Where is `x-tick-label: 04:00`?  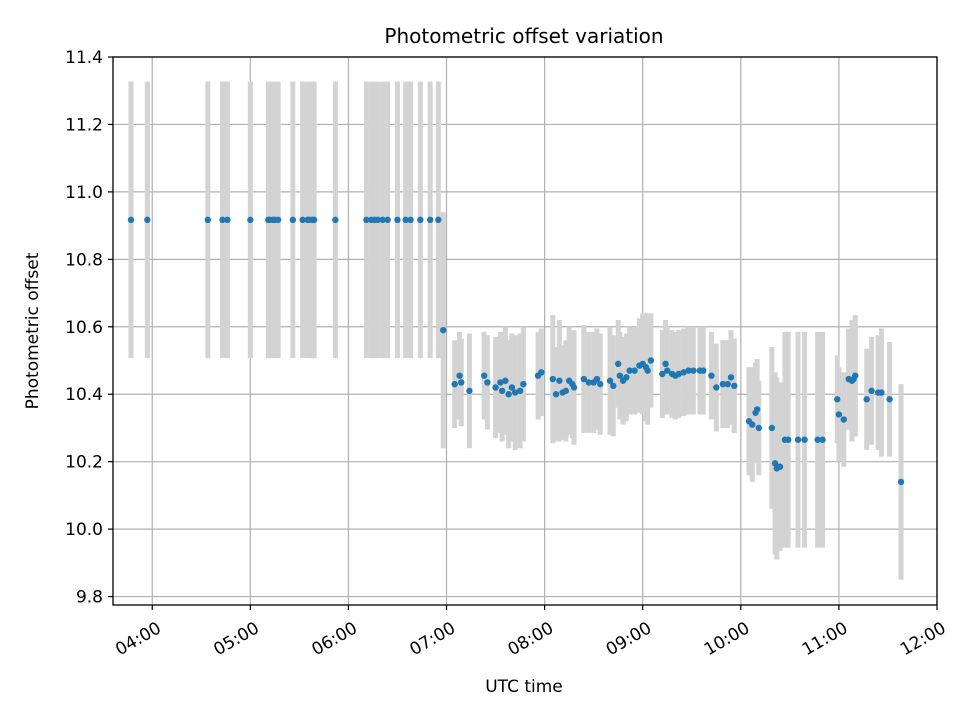 x-tick-label: 04:00 is located at coordinates (138, 639).